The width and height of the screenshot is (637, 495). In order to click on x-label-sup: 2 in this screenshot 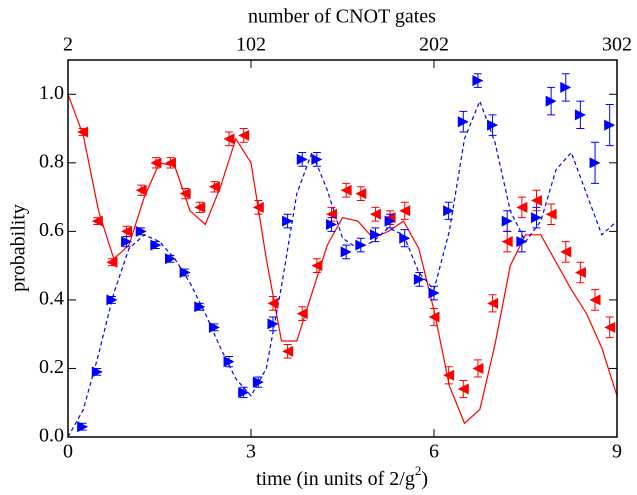, I will do `click(418, 470)`.